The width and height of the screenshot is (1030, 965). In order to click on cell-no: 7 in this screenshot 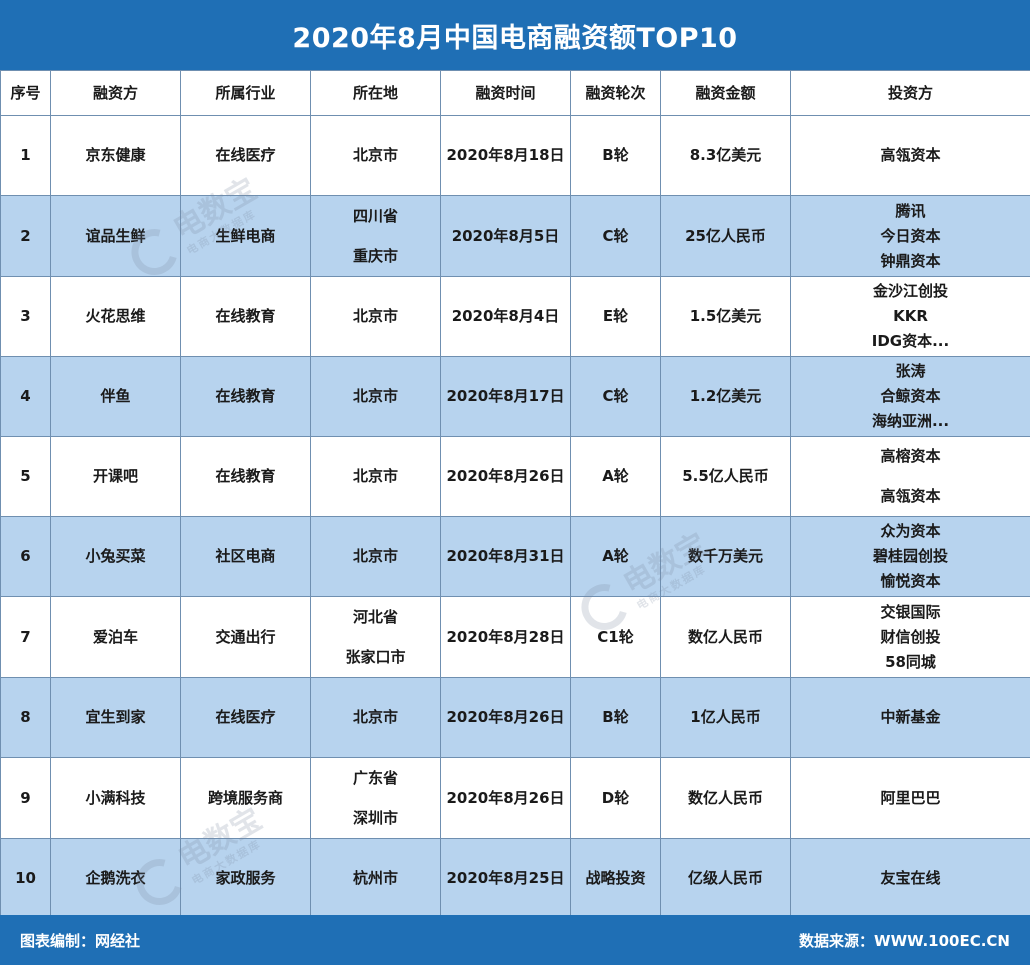, I will do `click(25, 637)`.